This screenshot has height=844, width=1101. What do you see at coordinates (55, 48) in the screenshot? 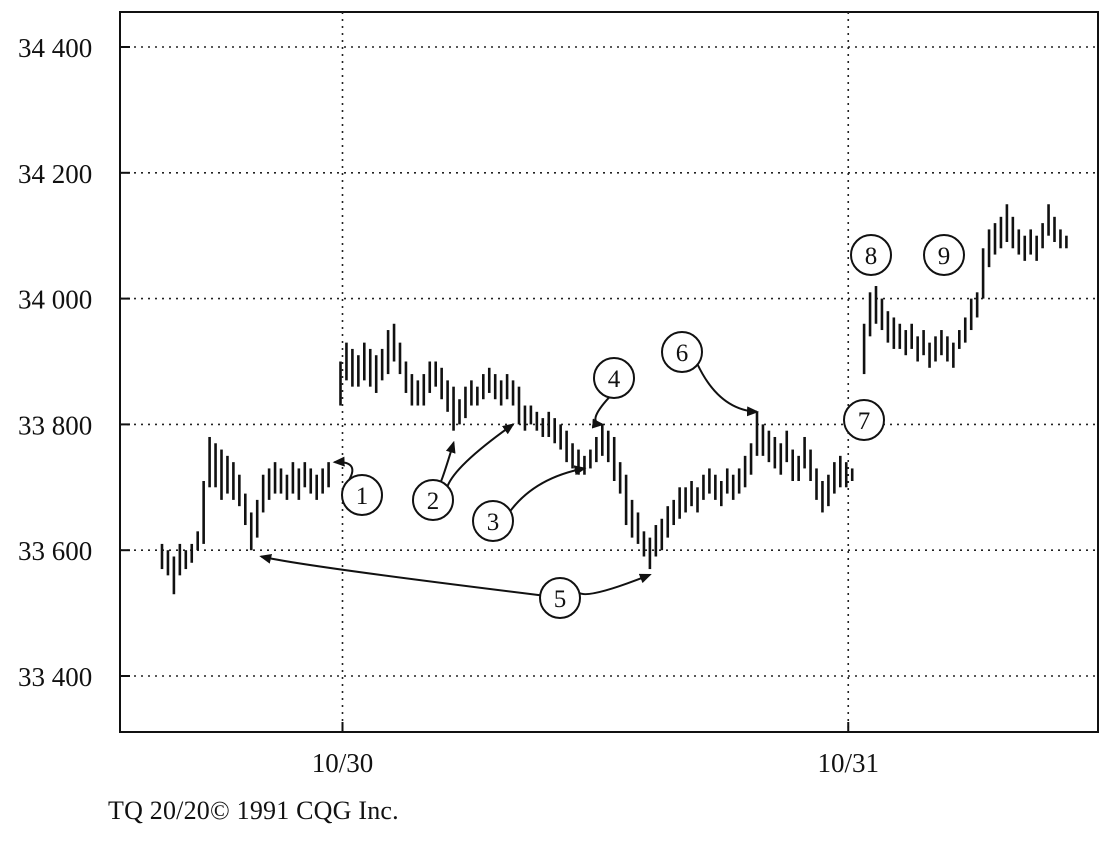
I see `y-tick-label: 34 400` at bounding box center [55, 48].